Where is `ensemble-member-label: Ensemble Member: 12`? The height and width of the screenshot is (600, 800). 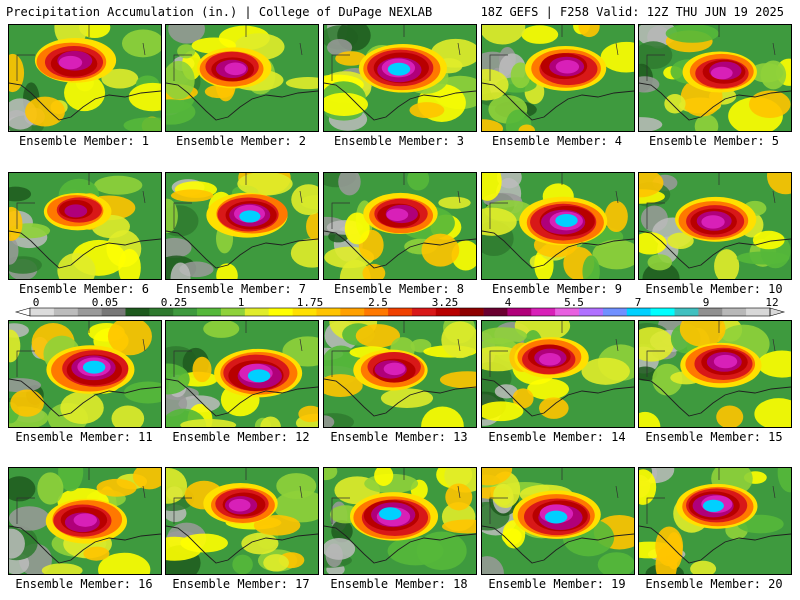 ensemble-member-label: Ensemble Member: 12 is located at coordinates (241, 437).